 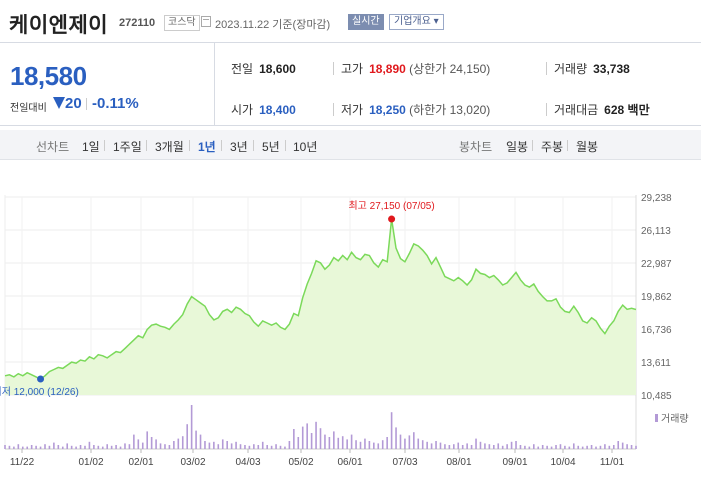 What do you see at coordinates (450, 110) in the screenshot?
I see `lower-limit: (하한가 13,020)` at bounding box center [450, 110].